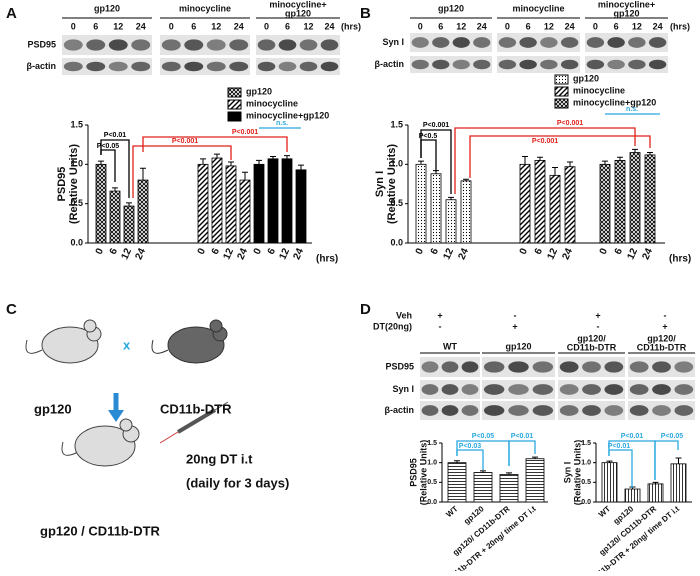  Describe the element at coordinates (451, 511) in the screenshot. I see `x-tick-label: WT` at that location.